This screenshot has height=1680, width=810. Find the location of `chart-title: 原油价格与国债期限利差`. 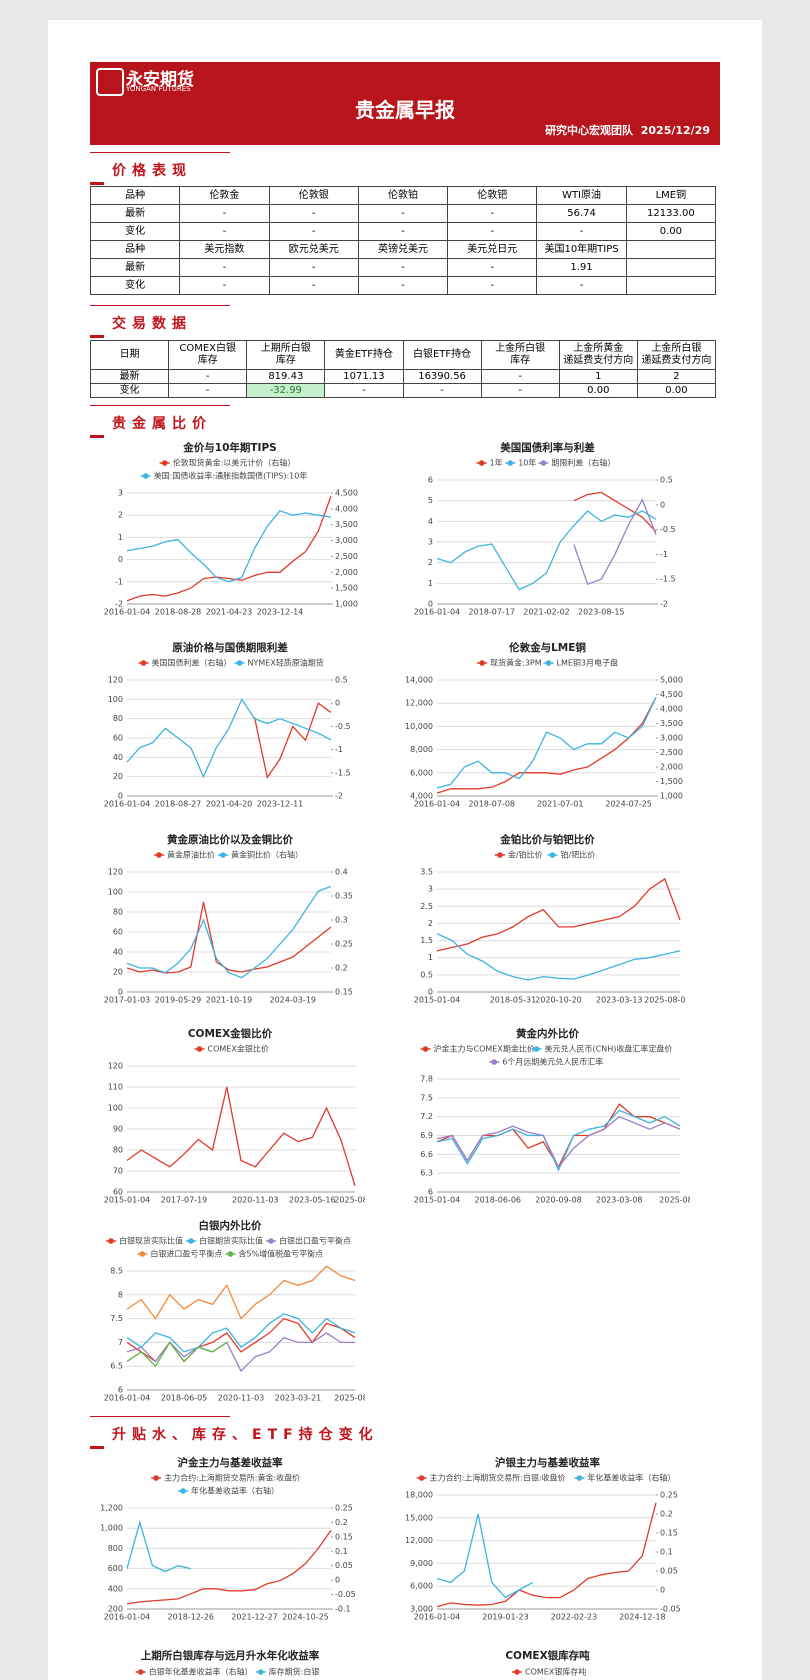

chart-title: 原油价格与国债期限利差 is located at coordinates (230, 647).